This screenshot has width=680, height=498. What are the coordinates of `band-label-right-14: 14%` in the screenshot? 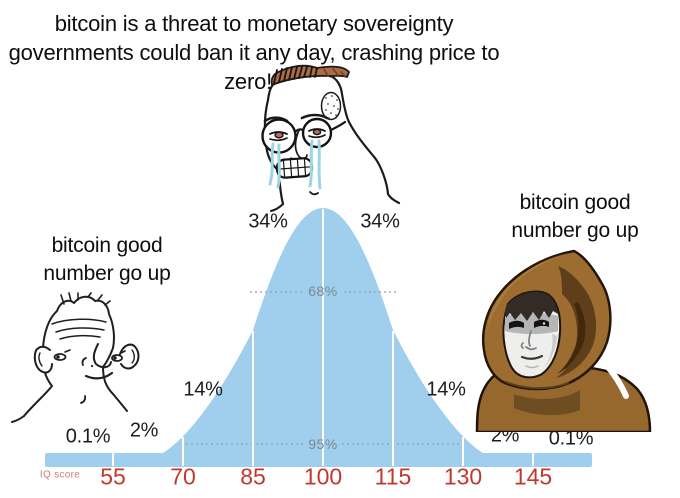 It's located at (446, 389).